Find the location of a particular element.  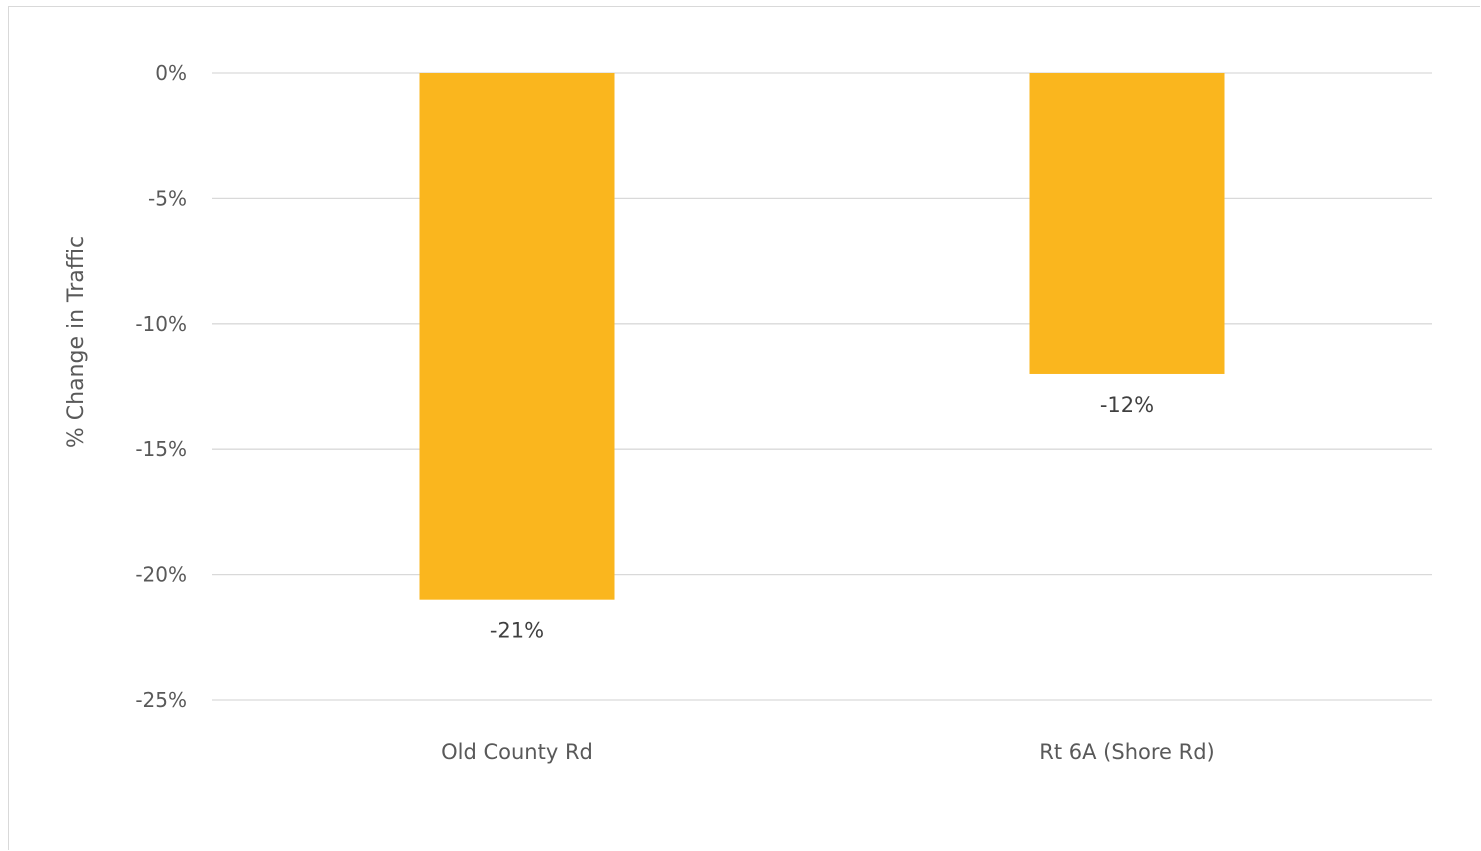

y-tick-label: -20% is located at coordinates (161, 575).